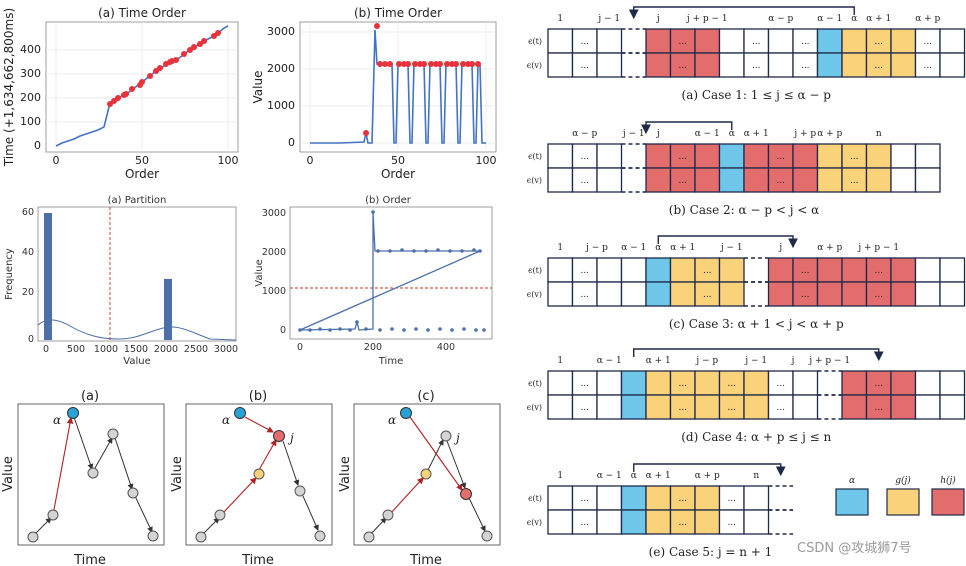 This screenshot has height=566, width=966. I want to click on case-caption: (a) Case 1: 1 ≤ j ≤ α − p, so click(757, 95).